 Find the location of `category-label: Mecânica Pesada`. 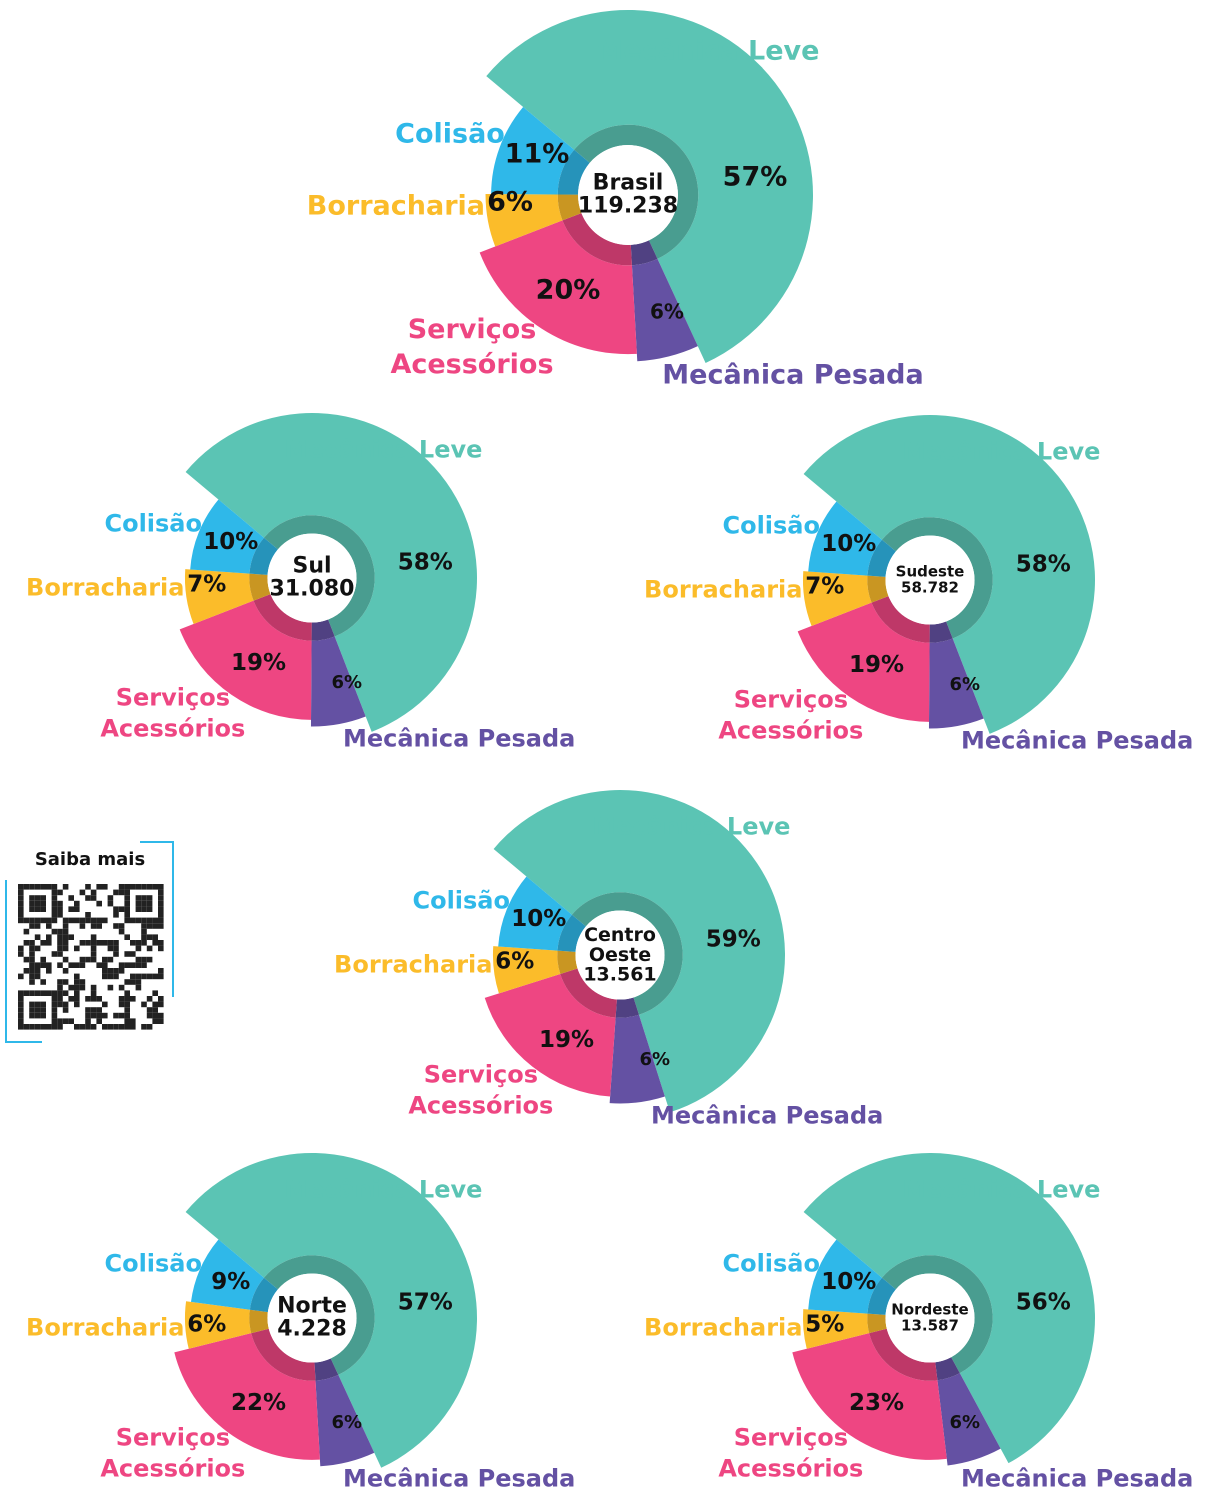

category-label: Mecânica Pesada is located at coordinates (459, 1478).